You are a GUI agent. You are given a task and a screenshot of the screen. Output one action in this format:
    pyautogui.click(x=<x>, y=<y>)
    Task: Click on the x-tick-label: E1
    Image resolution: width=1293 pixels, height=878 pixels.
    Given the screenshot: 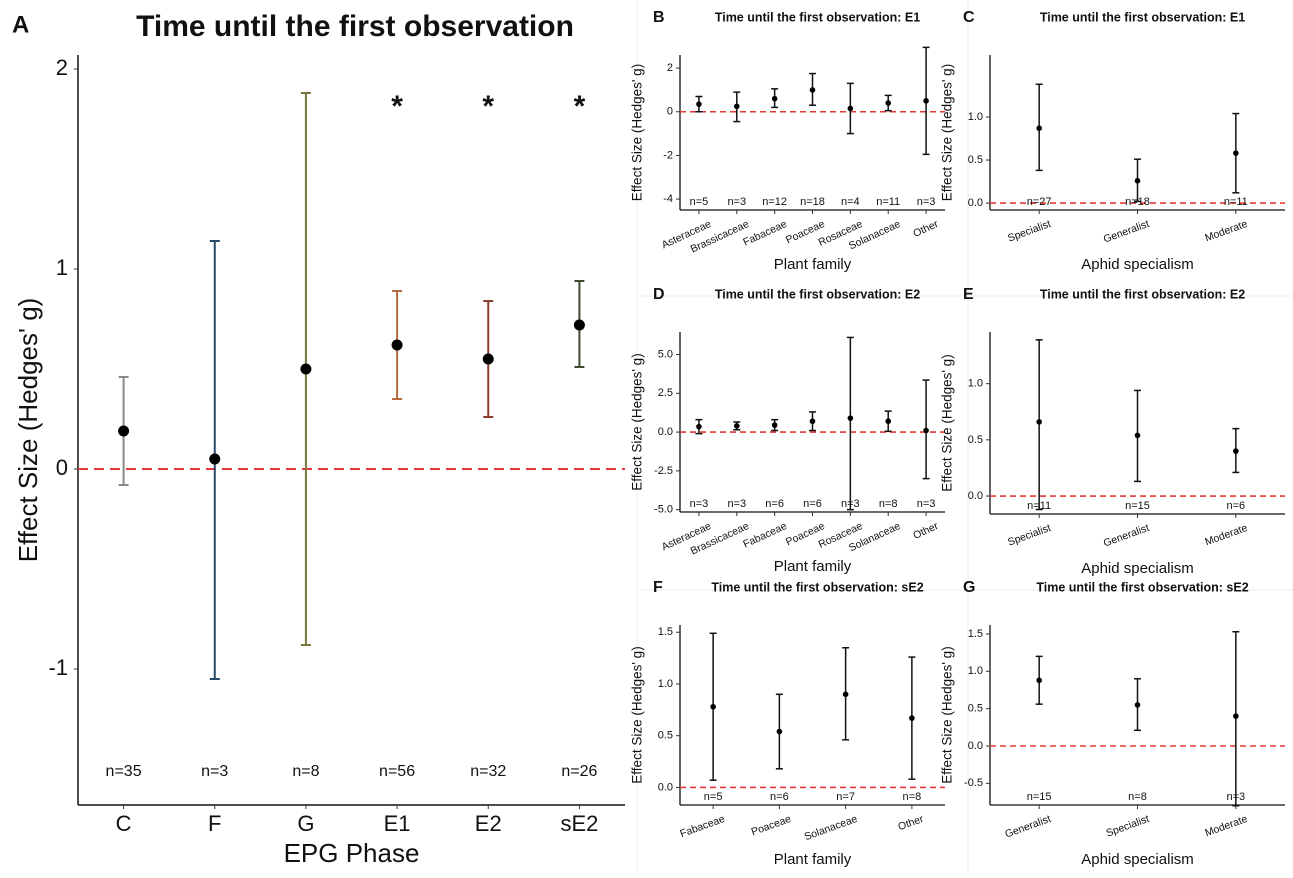 What is the action you would take?
    pyautogui.click(x=397, y=823)
    